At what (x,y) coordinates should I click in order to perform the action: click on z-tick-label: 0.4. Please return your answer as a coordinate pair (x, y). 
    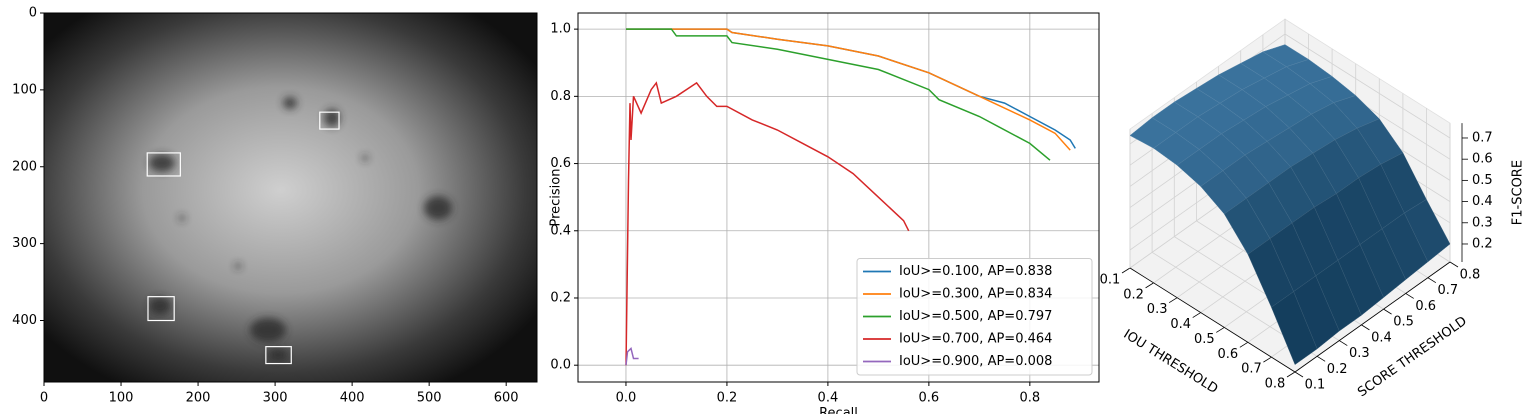
    Looking at the image, I should click on (1482, 201).